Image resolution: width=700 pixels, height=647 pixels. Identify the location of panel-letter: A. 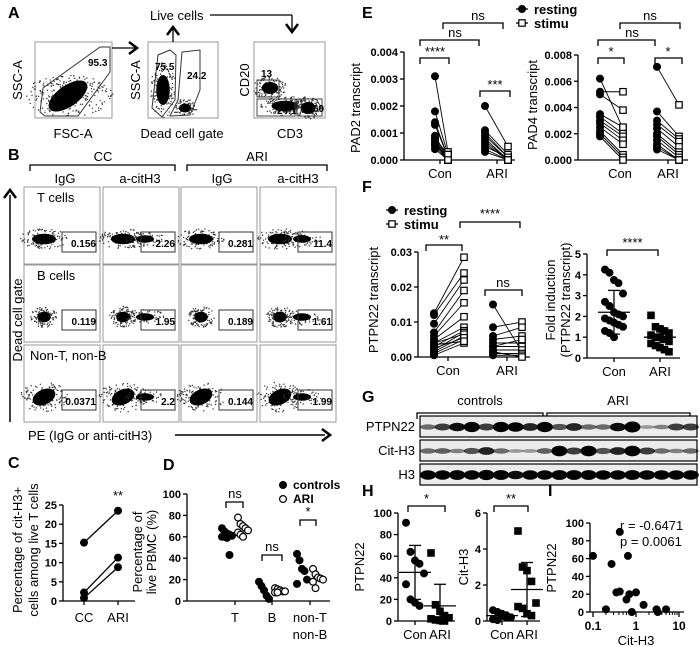
(14, 13).